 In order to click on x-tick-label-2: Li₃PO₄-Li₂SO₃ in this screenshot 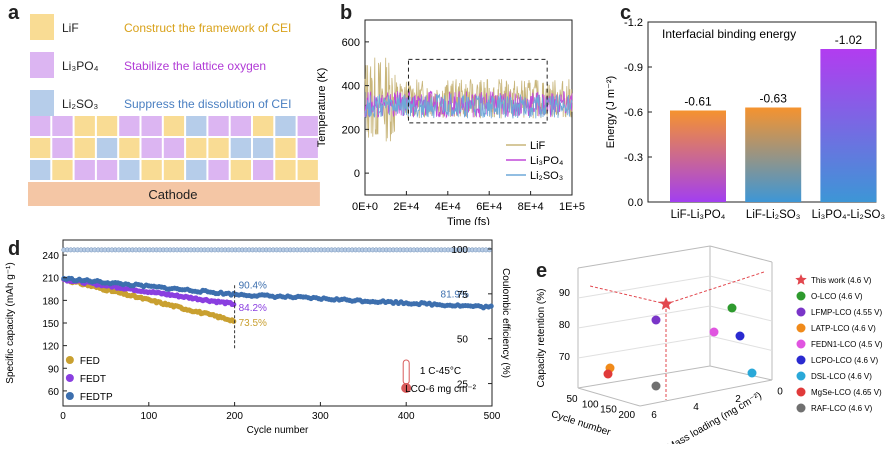, I will do `click(849, 215)`.